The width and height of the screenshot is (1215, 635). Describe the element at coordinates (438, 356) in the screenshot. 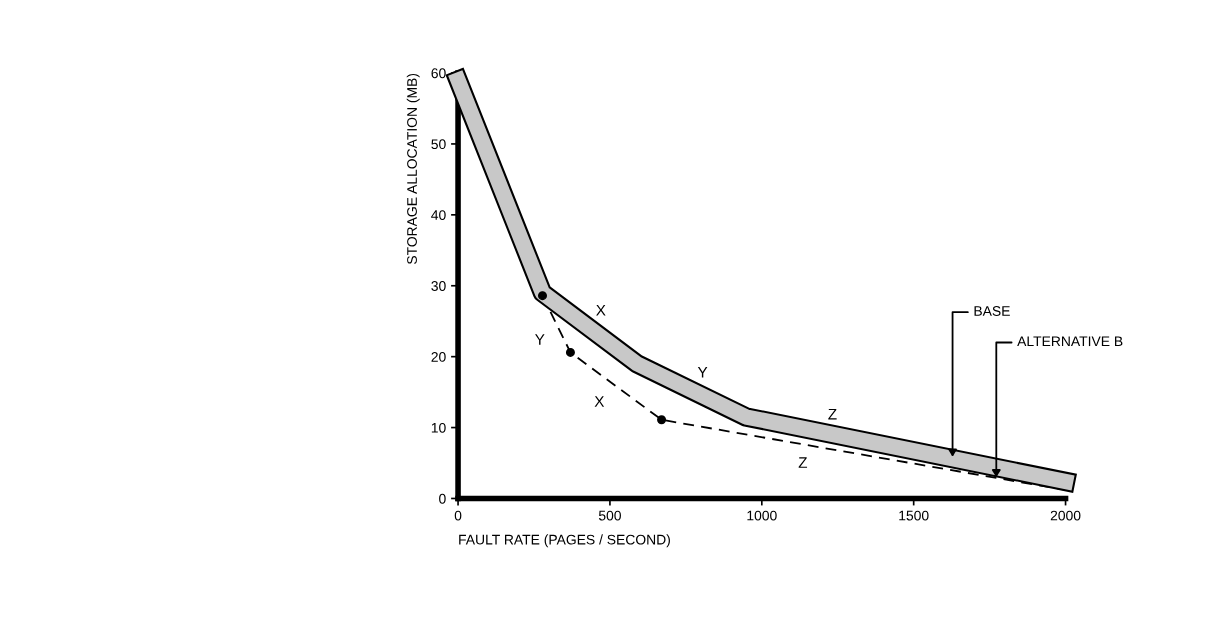

I see `y-tick-label: 20` at that location.